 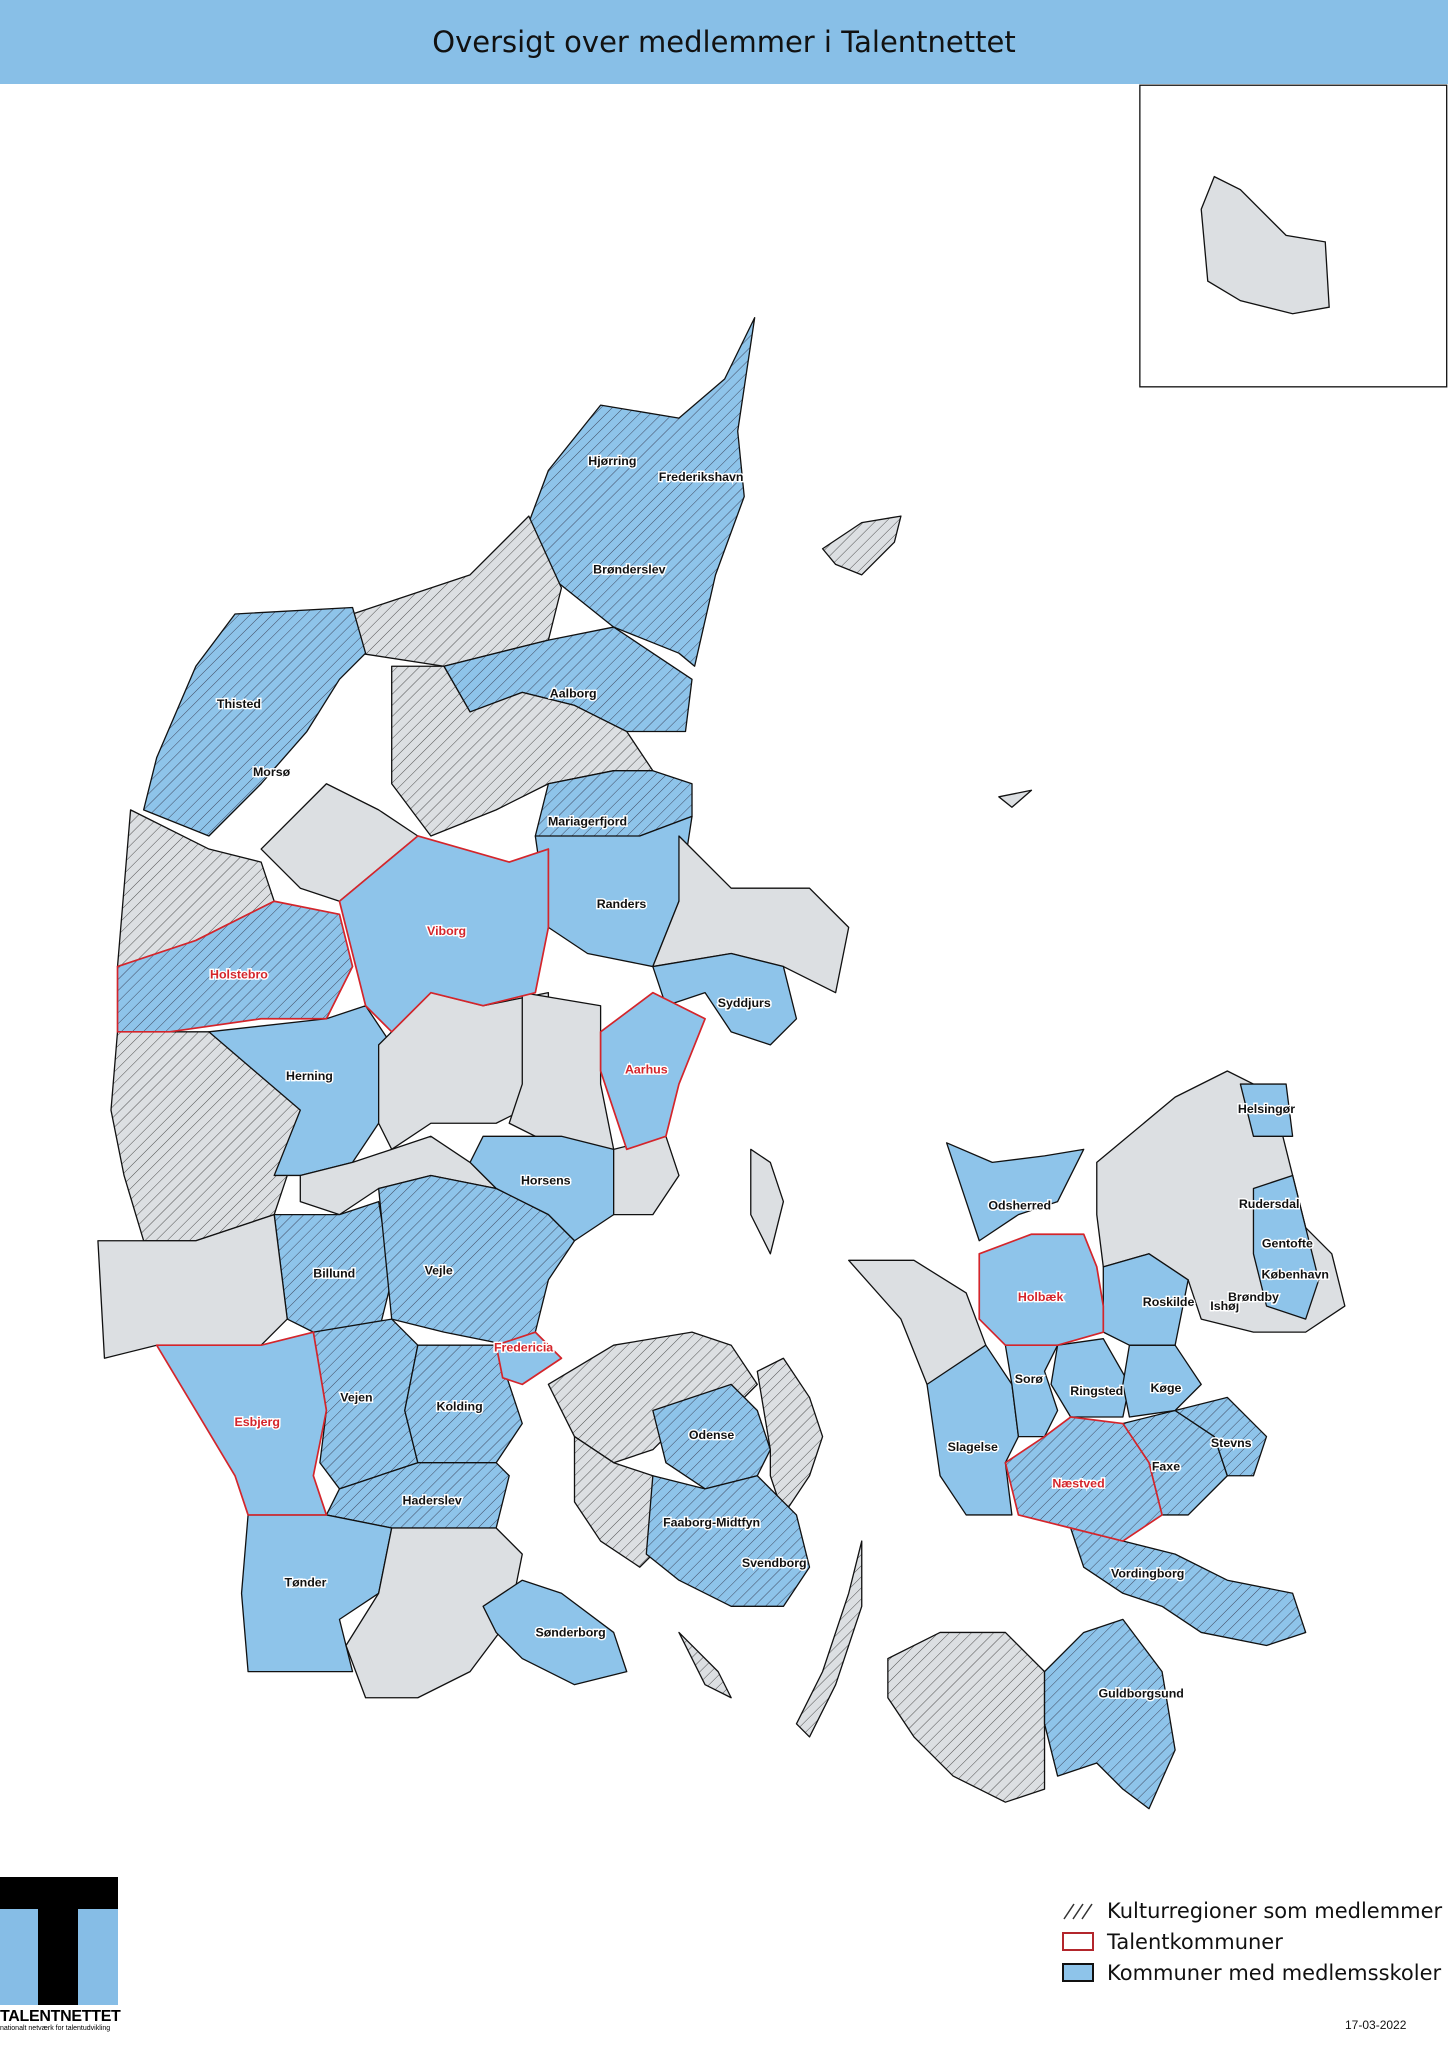 What do you see at coordinates (561, 1071) in the screenshot?
I see `region-skanderborg` at bounding box center [561, 1071].